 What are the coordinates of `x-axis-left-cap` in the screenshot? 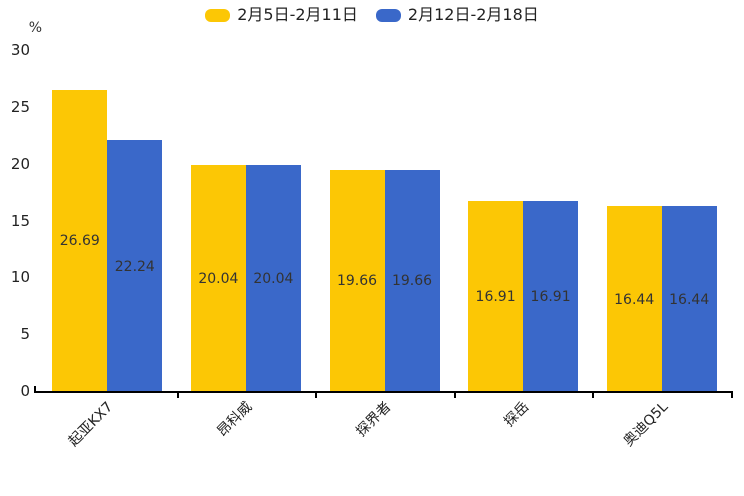 It's located at (35, 389).